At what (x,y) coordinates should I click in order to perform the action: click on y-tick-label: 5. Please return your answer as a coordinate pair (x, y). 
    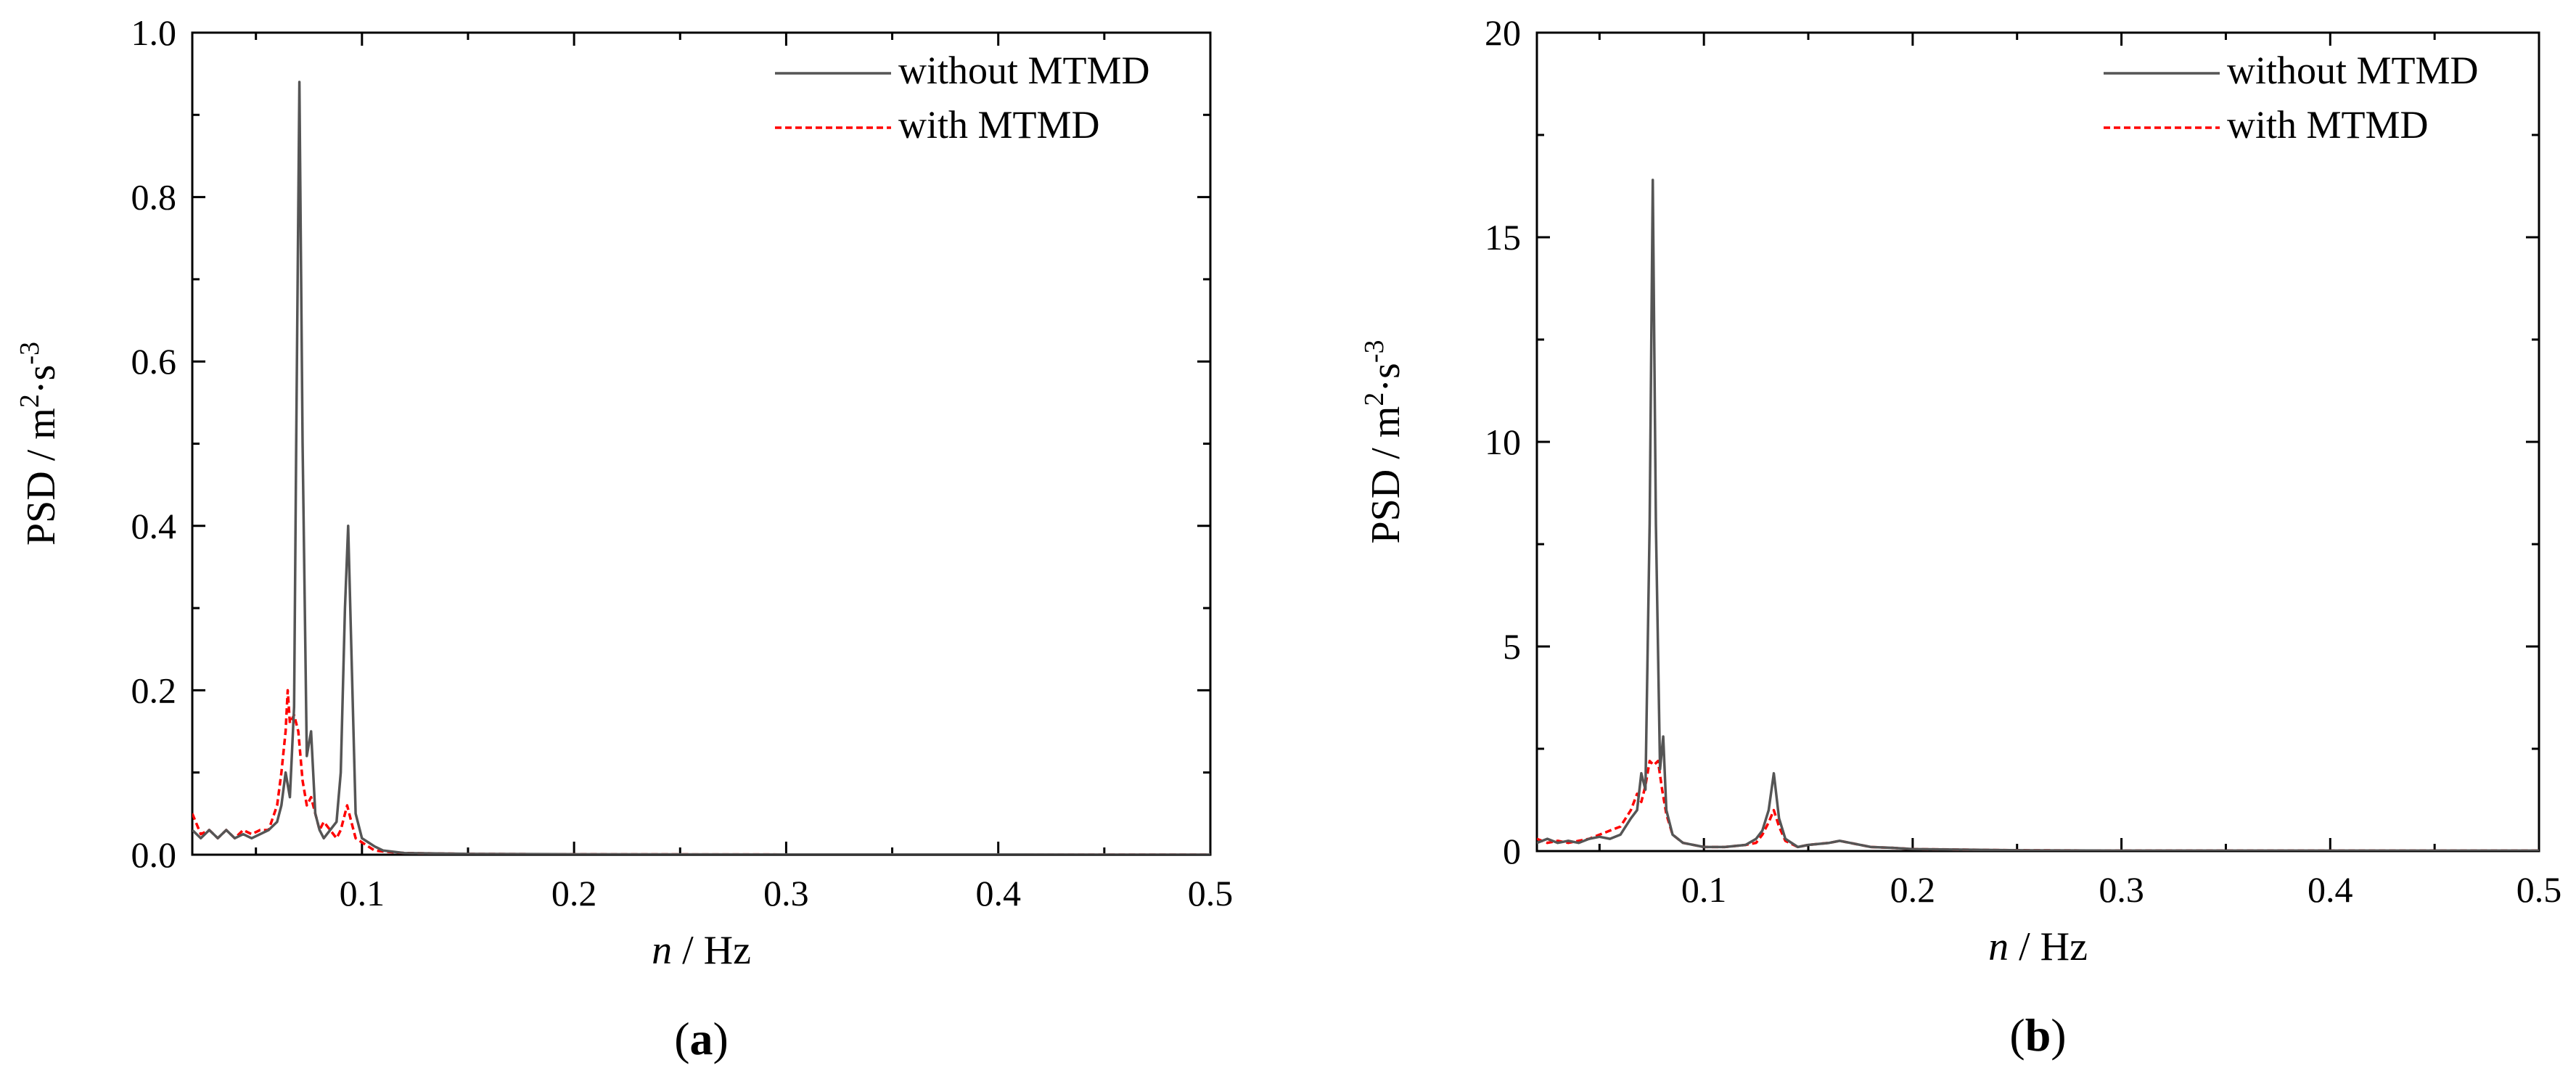
    Looking at the image, I should click on (1512, 646).